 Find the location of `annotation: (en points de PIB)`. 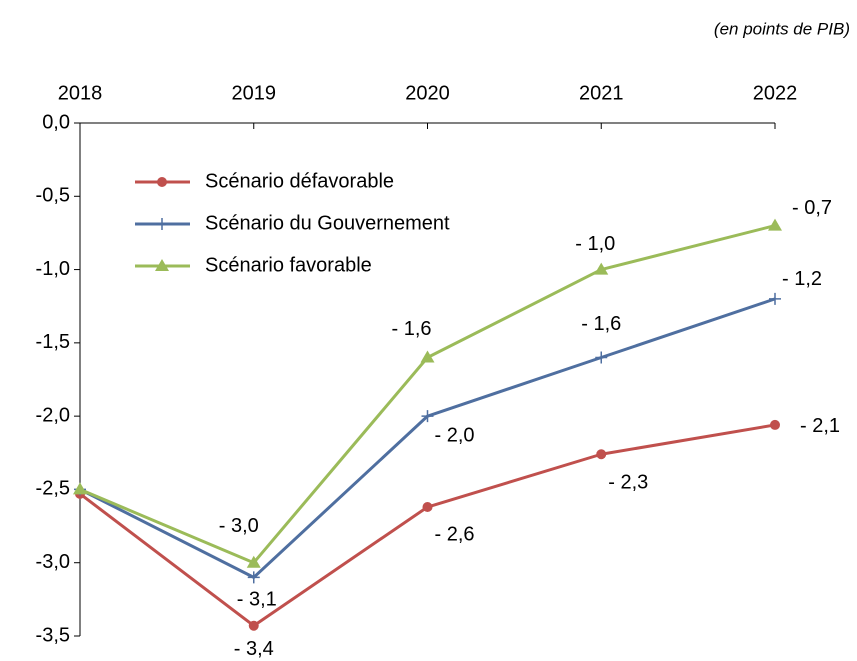

annotation: (en points de PIB) is located at coordinates (782, 28).